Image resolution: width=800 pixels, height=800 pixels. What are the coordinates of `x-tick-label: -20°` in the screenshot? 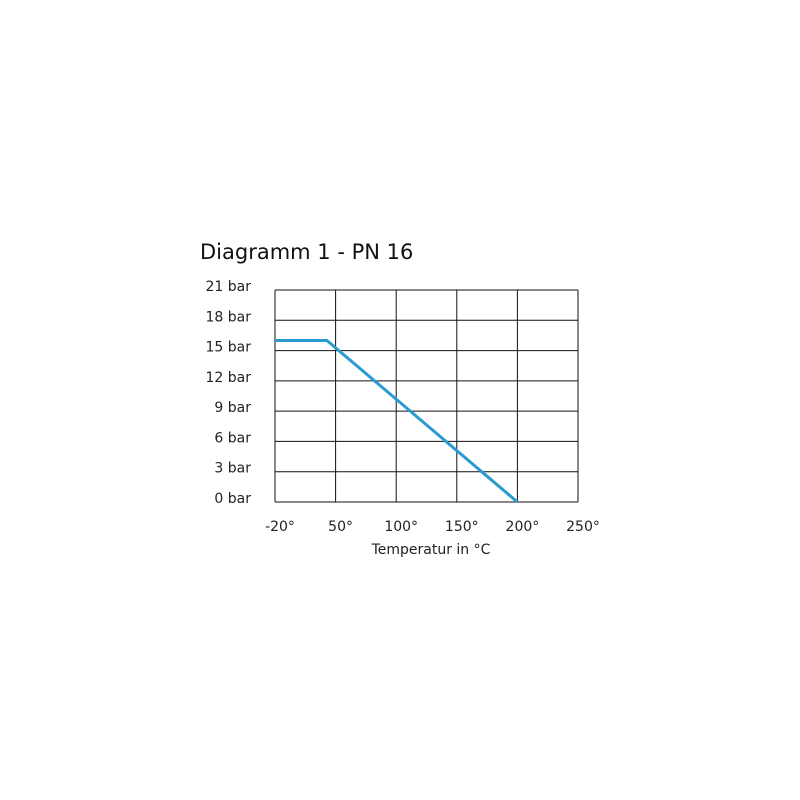 It's located at (280, 527).